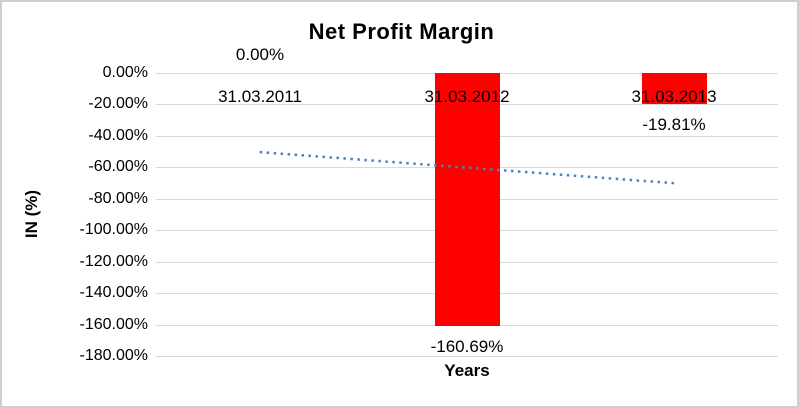 The height and width of the screenshot is (408, 799). Describe the element at coordinates (118, 166) in the screenshot. I see `y-tick-label: -60.00%` at that location.